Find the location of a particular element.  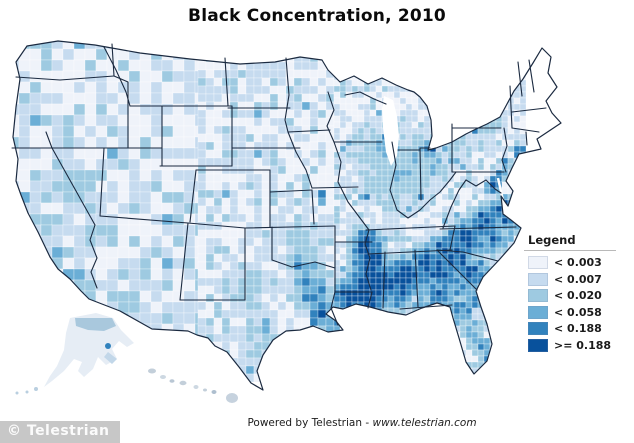

legend-row: >= 0.188 is located at coordinates (577, 345).